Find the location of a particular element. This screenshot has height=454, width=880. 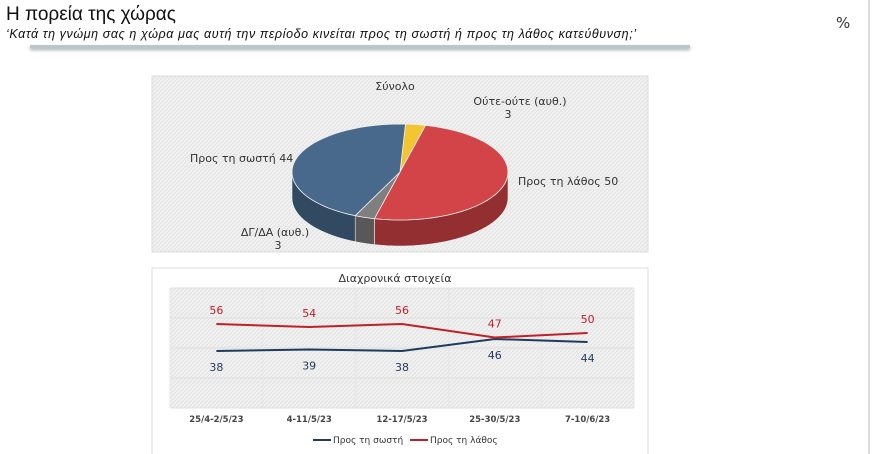

x-tick-label: 25/4-2/5/23 is located at coordinates (216, 420).